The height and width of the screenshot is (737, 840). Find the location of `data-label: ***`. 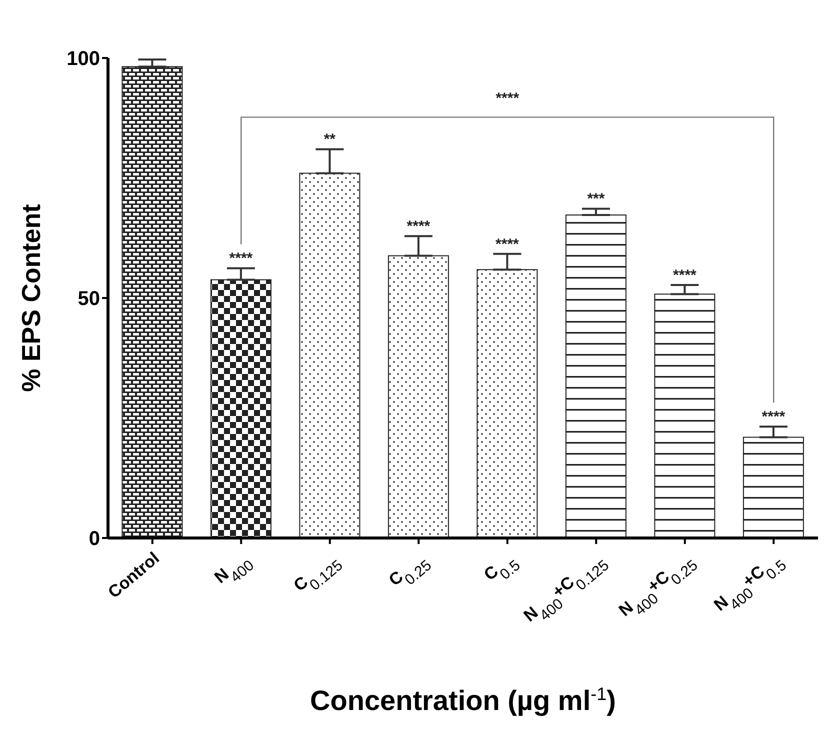

data-label: *** is located at coordinates (596, 199).